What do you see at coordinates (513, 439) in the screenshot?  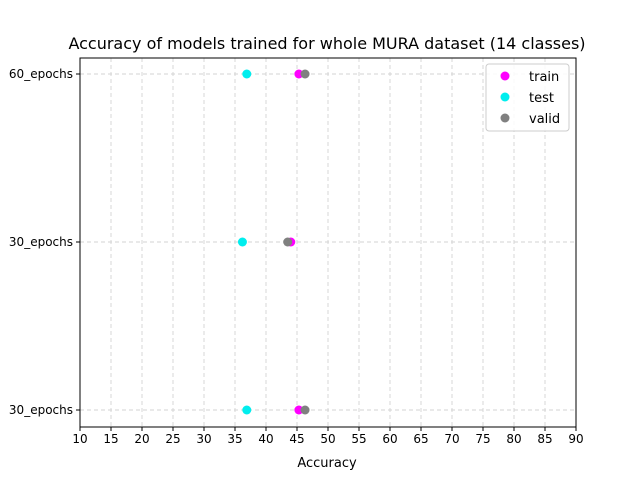 I see `x-tick-label: 80` at bounding box center [513, 439].